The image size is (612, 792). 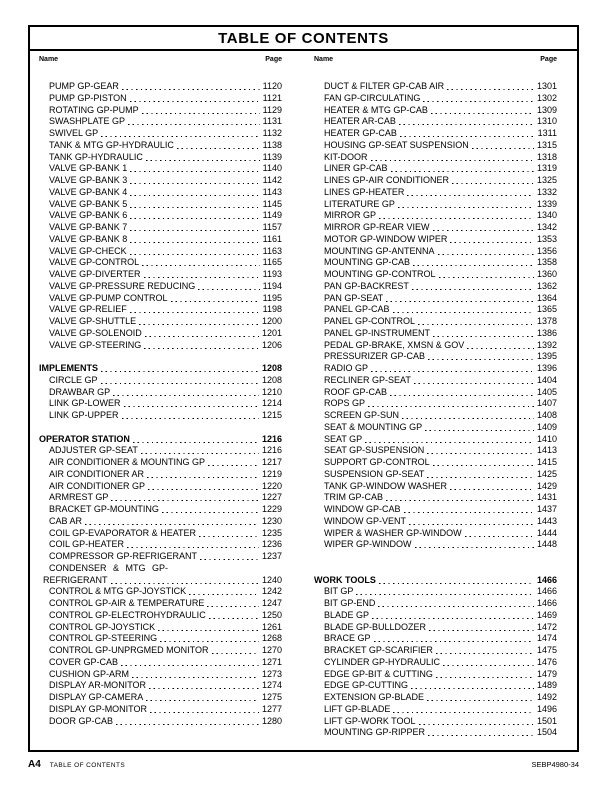 What do you see at coordinates (546, 227) in the screenshot?
I see `toc-page-number: 1342` at bounding box center [546, 227].